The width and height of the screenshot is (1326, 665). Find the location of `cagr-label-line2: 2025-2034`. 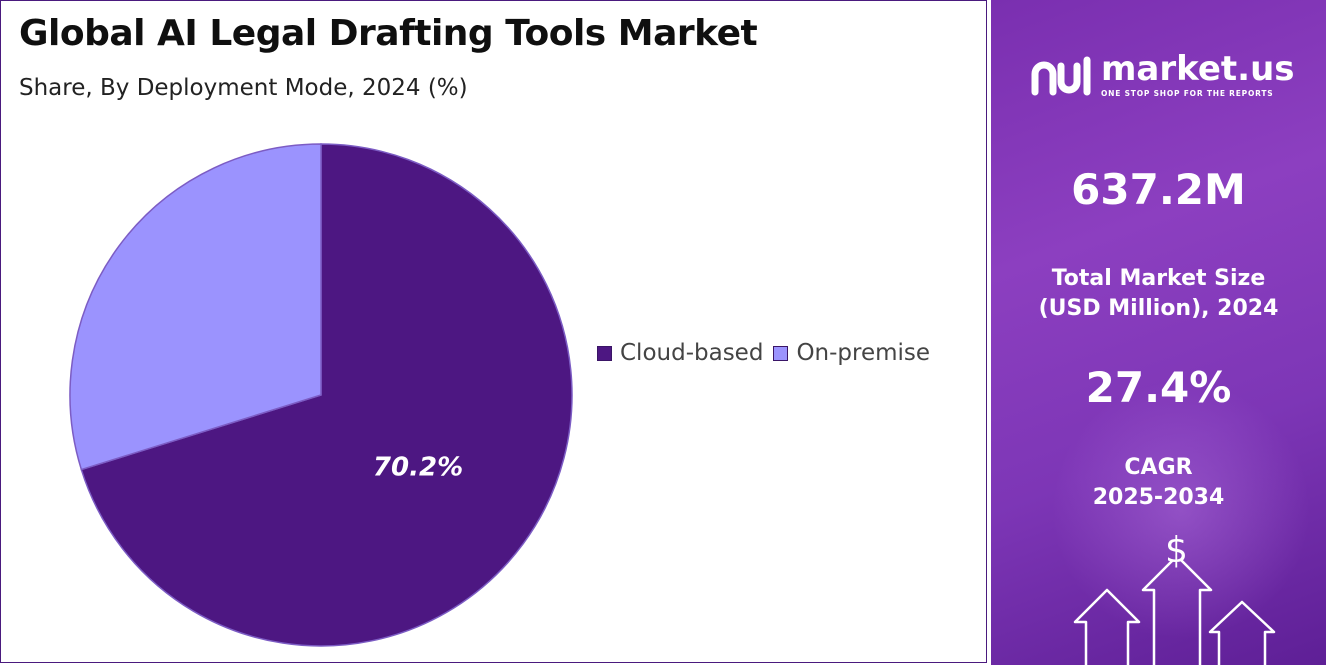

cagr-label-line2: 2025-2034 is located at coordinates (1158, 497).